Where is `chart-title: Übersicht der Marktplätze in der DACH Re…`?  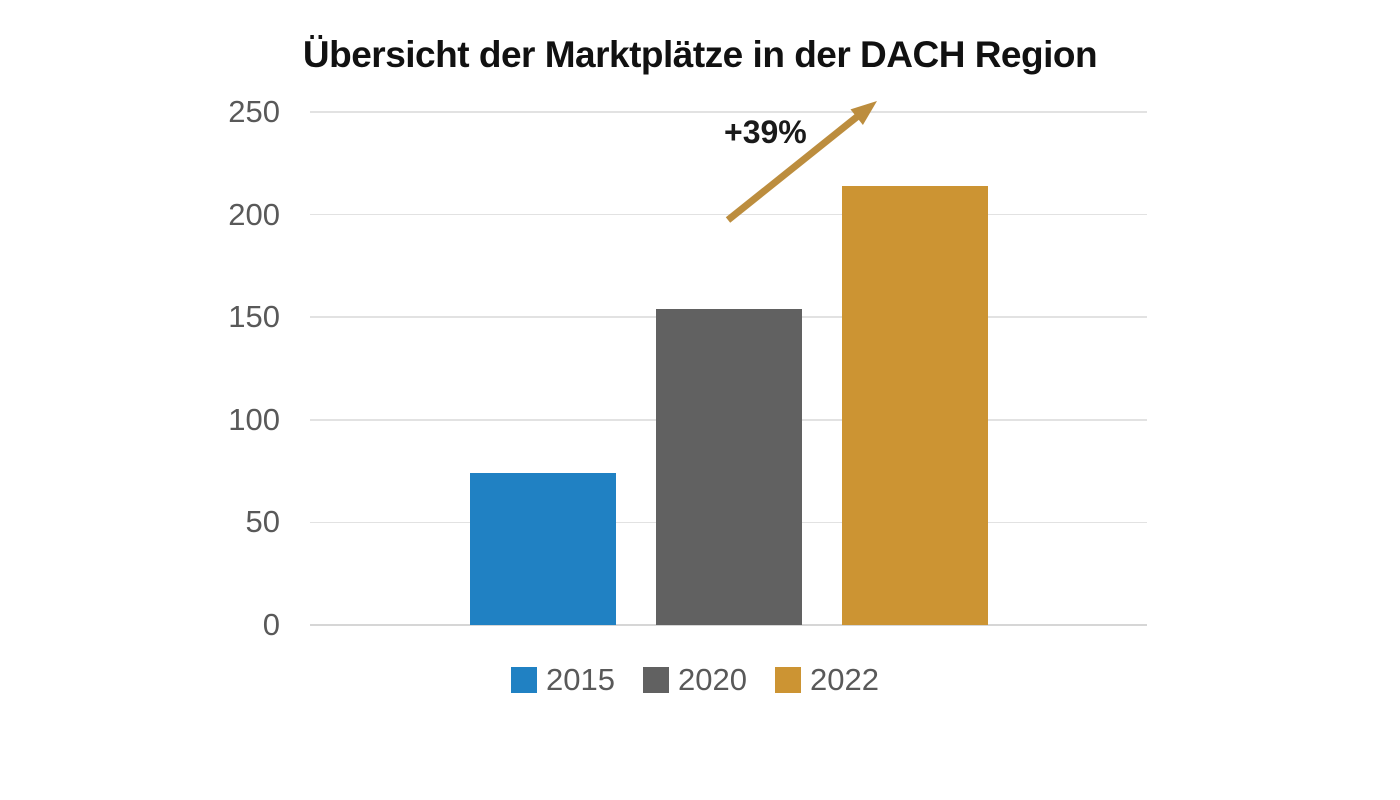
chart-title: Übersicht der Marktplätze in der DACH Re… is located at coordinates (700, 54).